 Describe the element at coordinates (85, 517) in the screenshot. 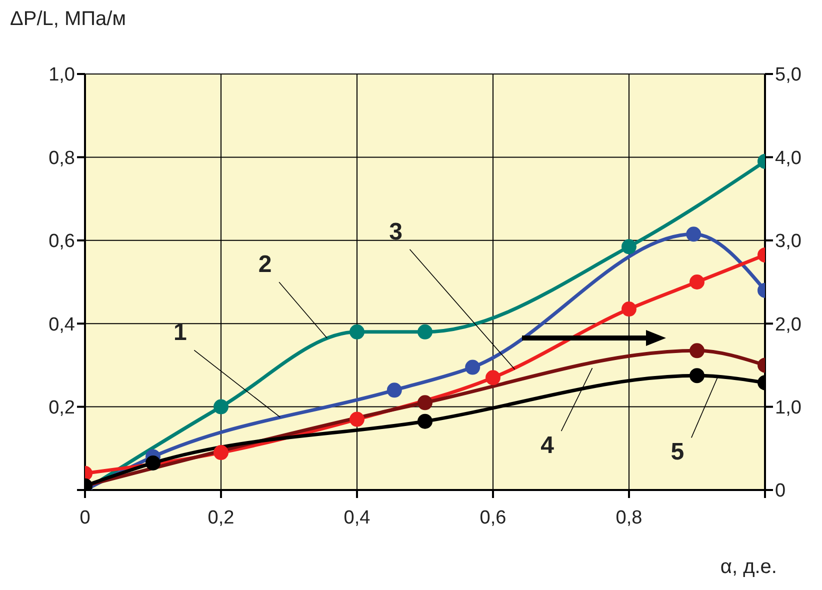

I see `x-tick-label: 0` at that location.